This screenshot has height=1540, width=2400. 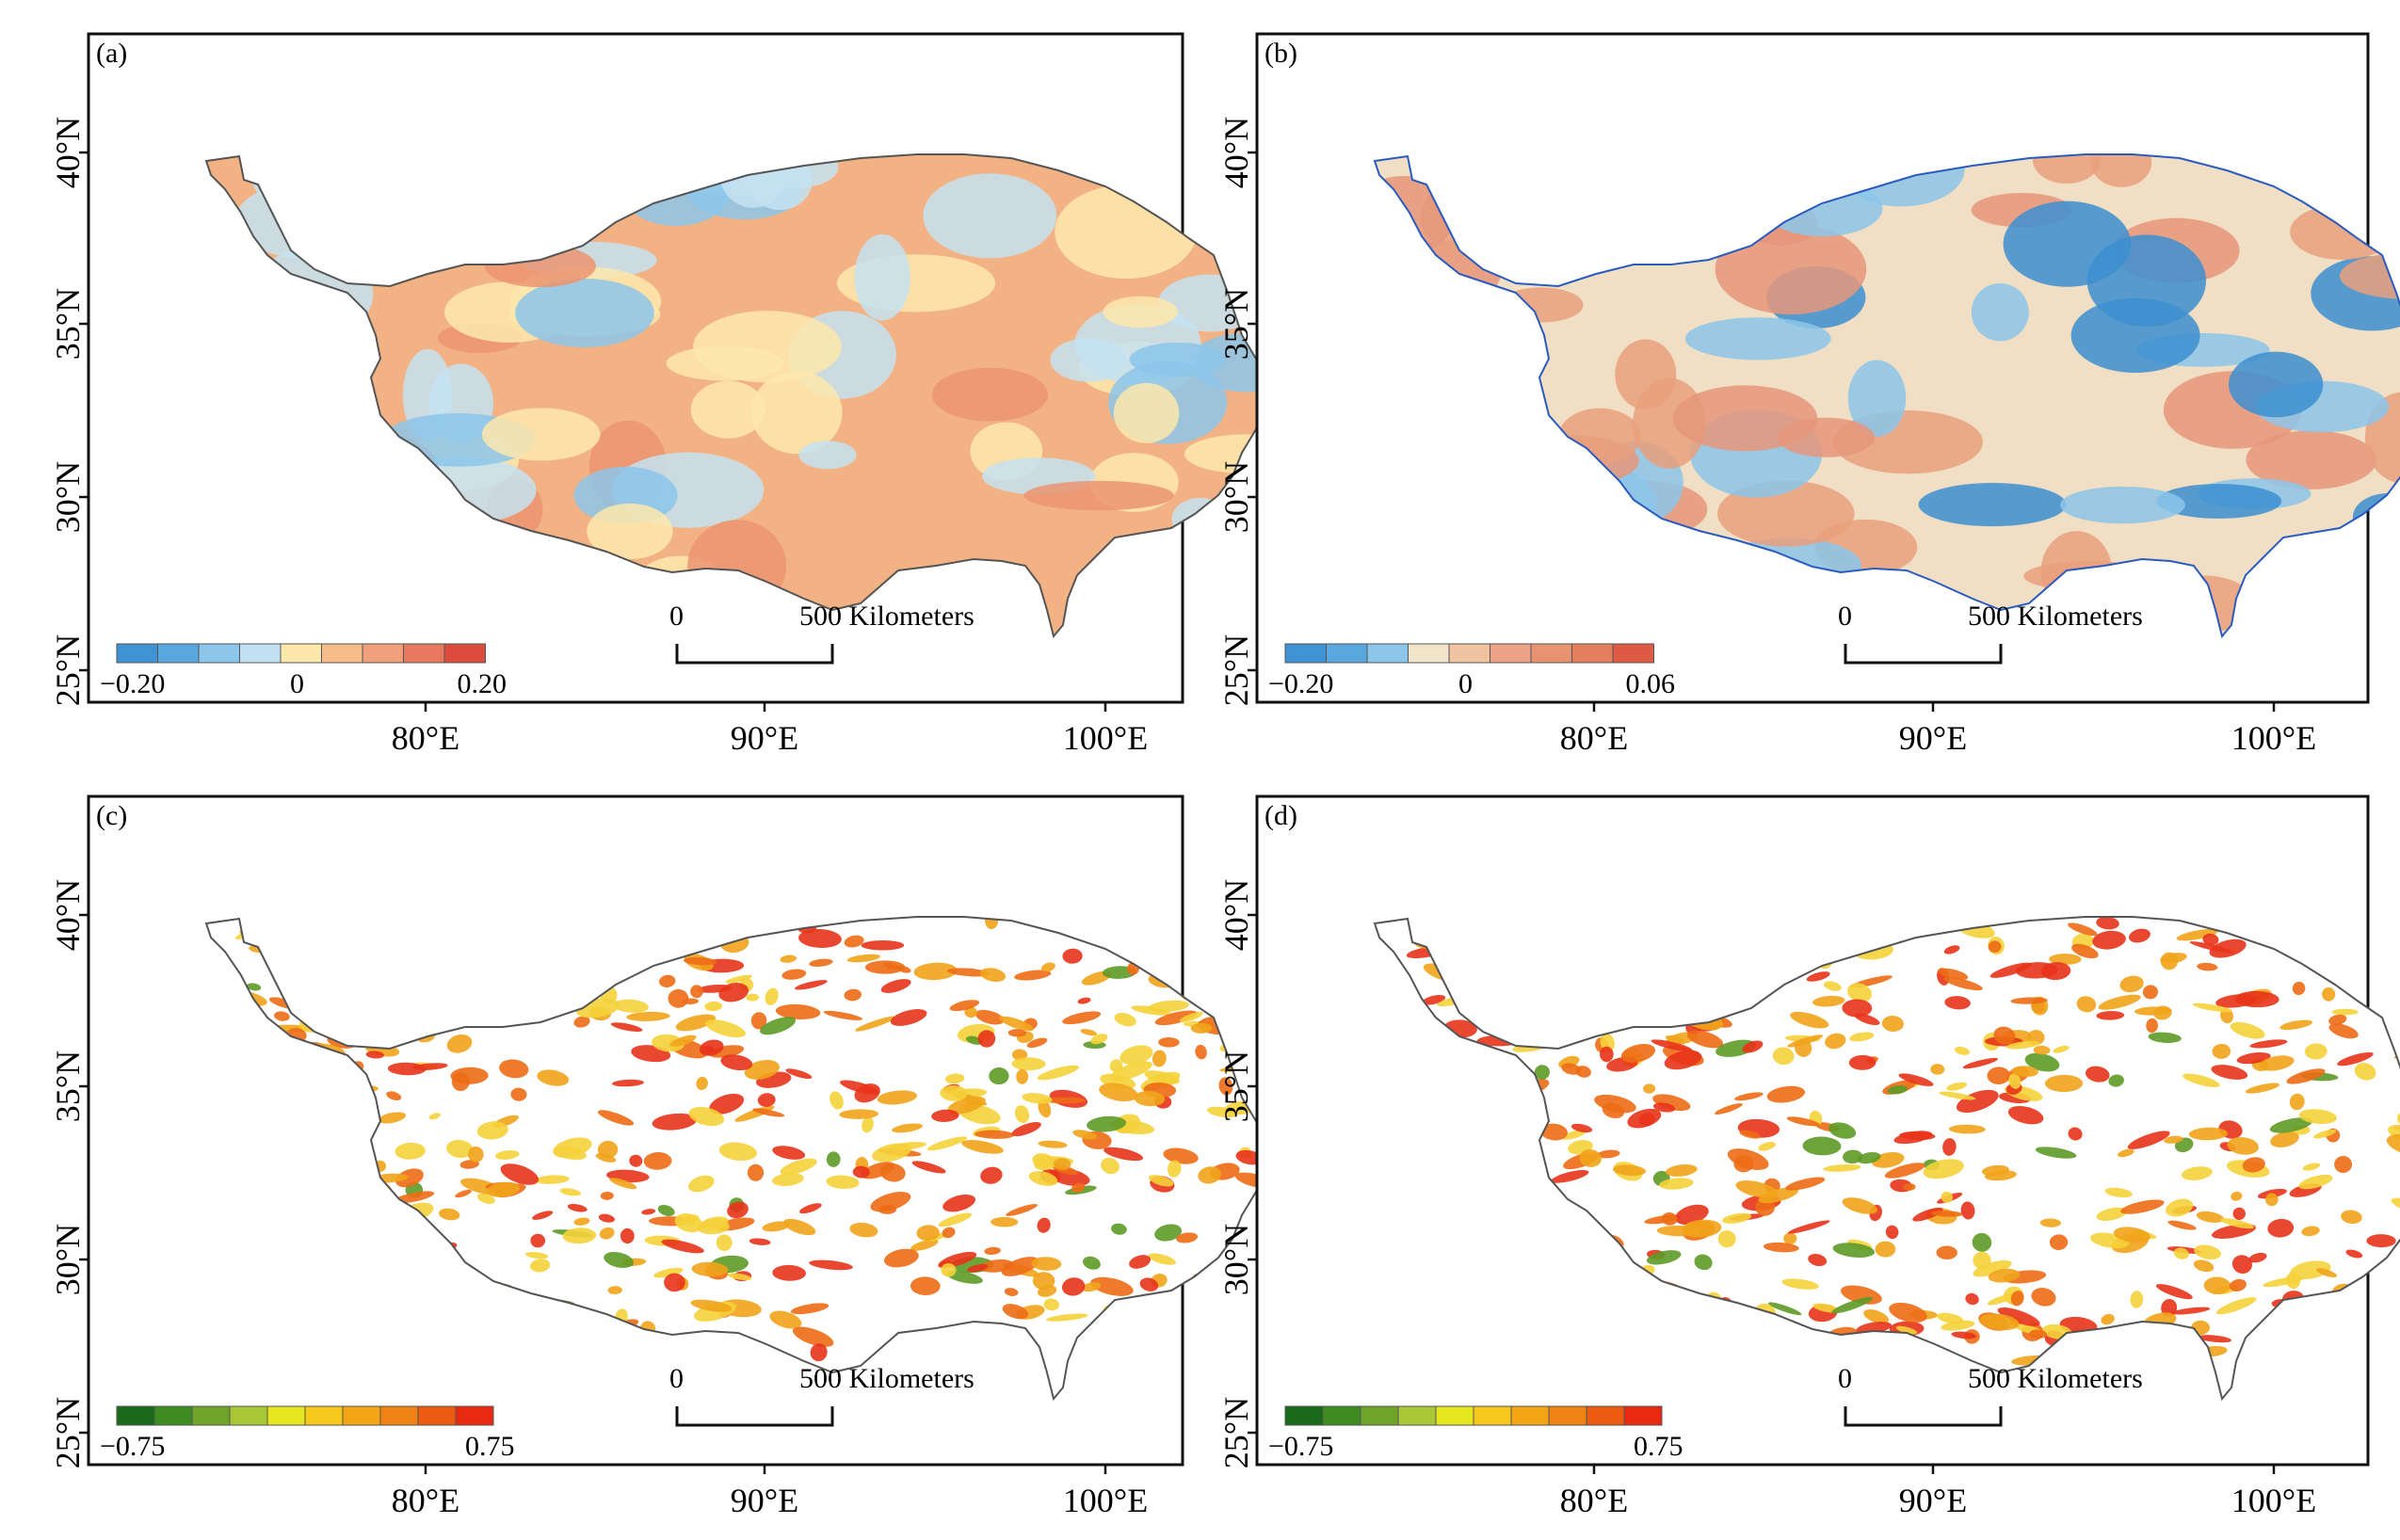 I want to click on panel-label: (d), so click(x=1280, y=815).